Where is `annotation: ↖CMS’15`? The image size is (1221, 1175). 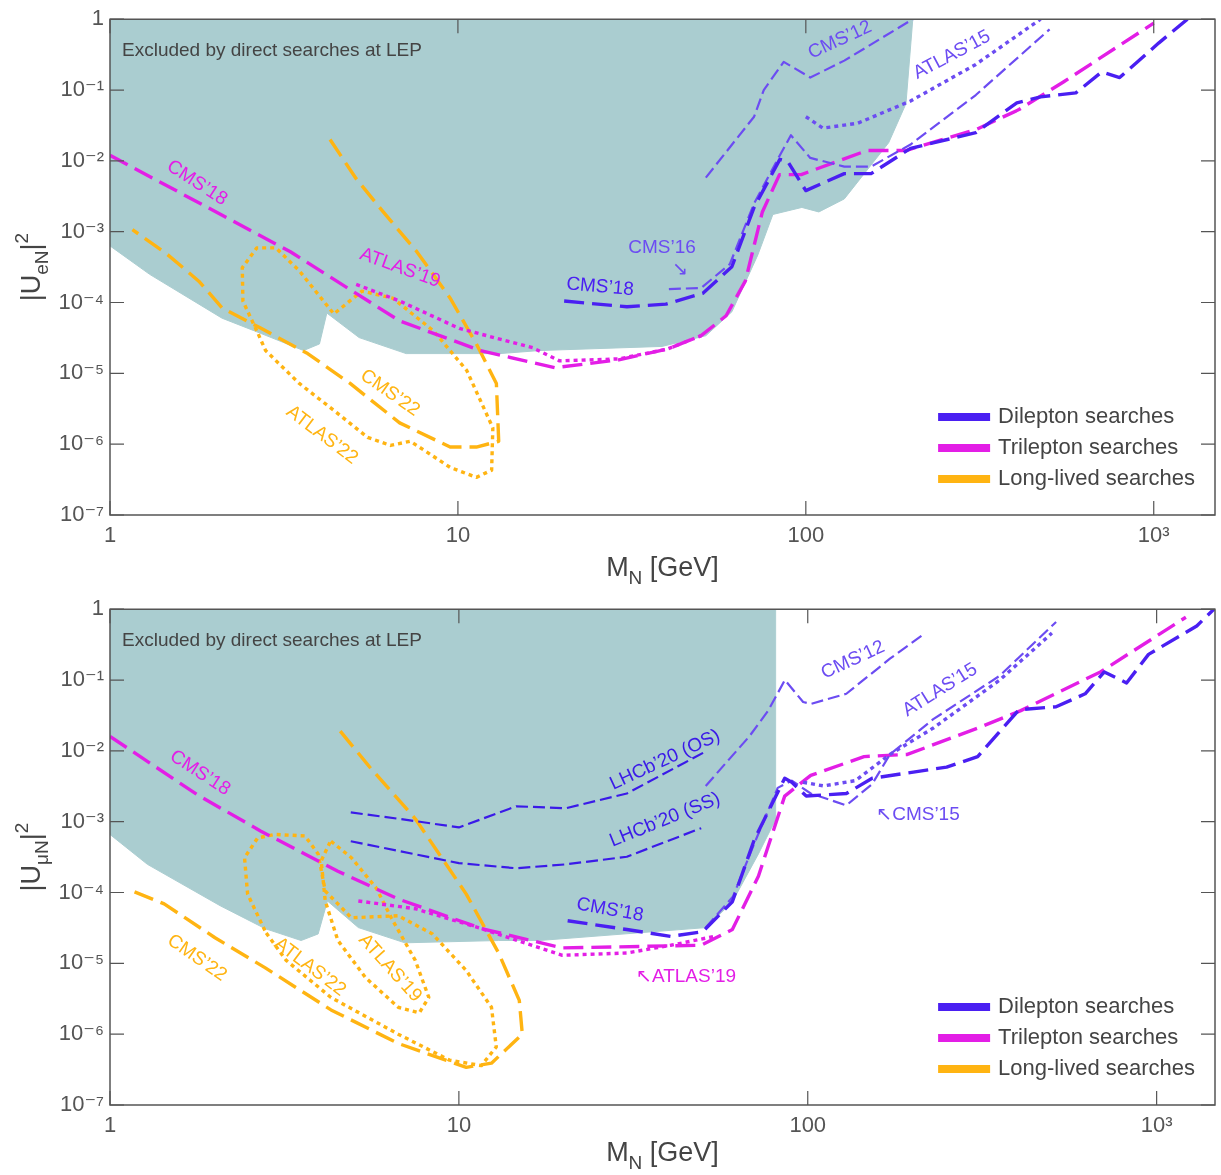
annotation: ↖CMS’15 is located at coordinates (918, 814).